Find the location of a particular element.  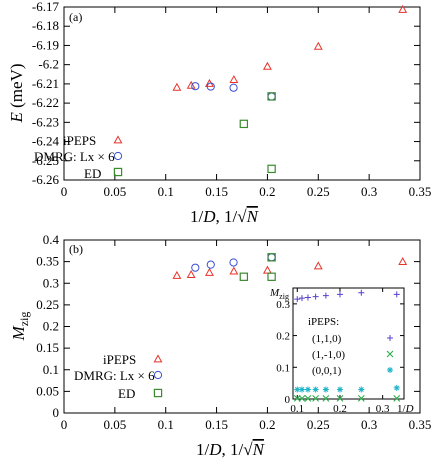

legend-marker-cross is located at coordinates (390, 354).